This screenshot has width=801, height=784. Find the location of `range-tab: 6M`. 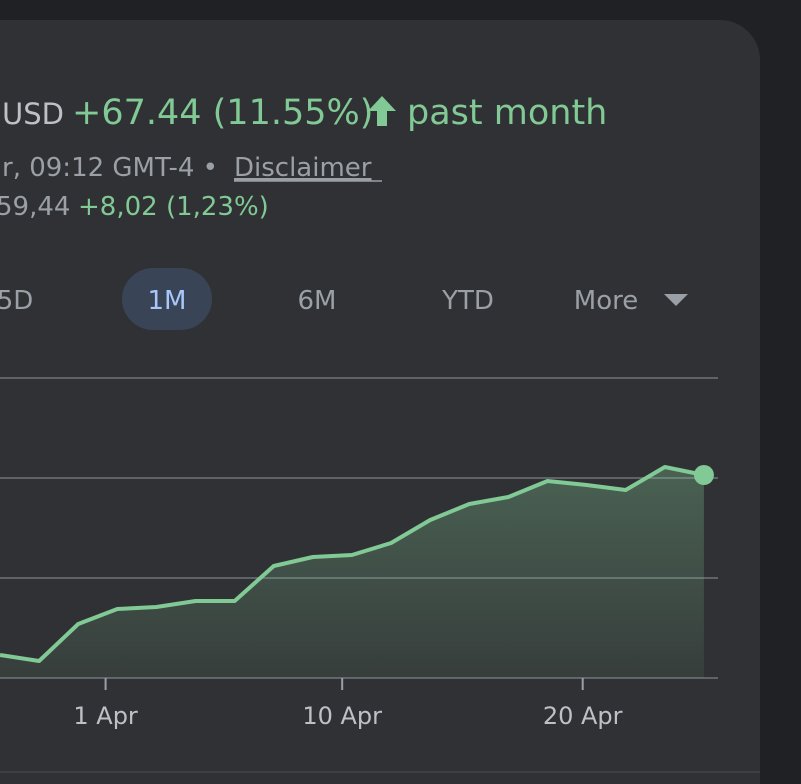

range-tab: 6M is located at coordinates (317, 301).